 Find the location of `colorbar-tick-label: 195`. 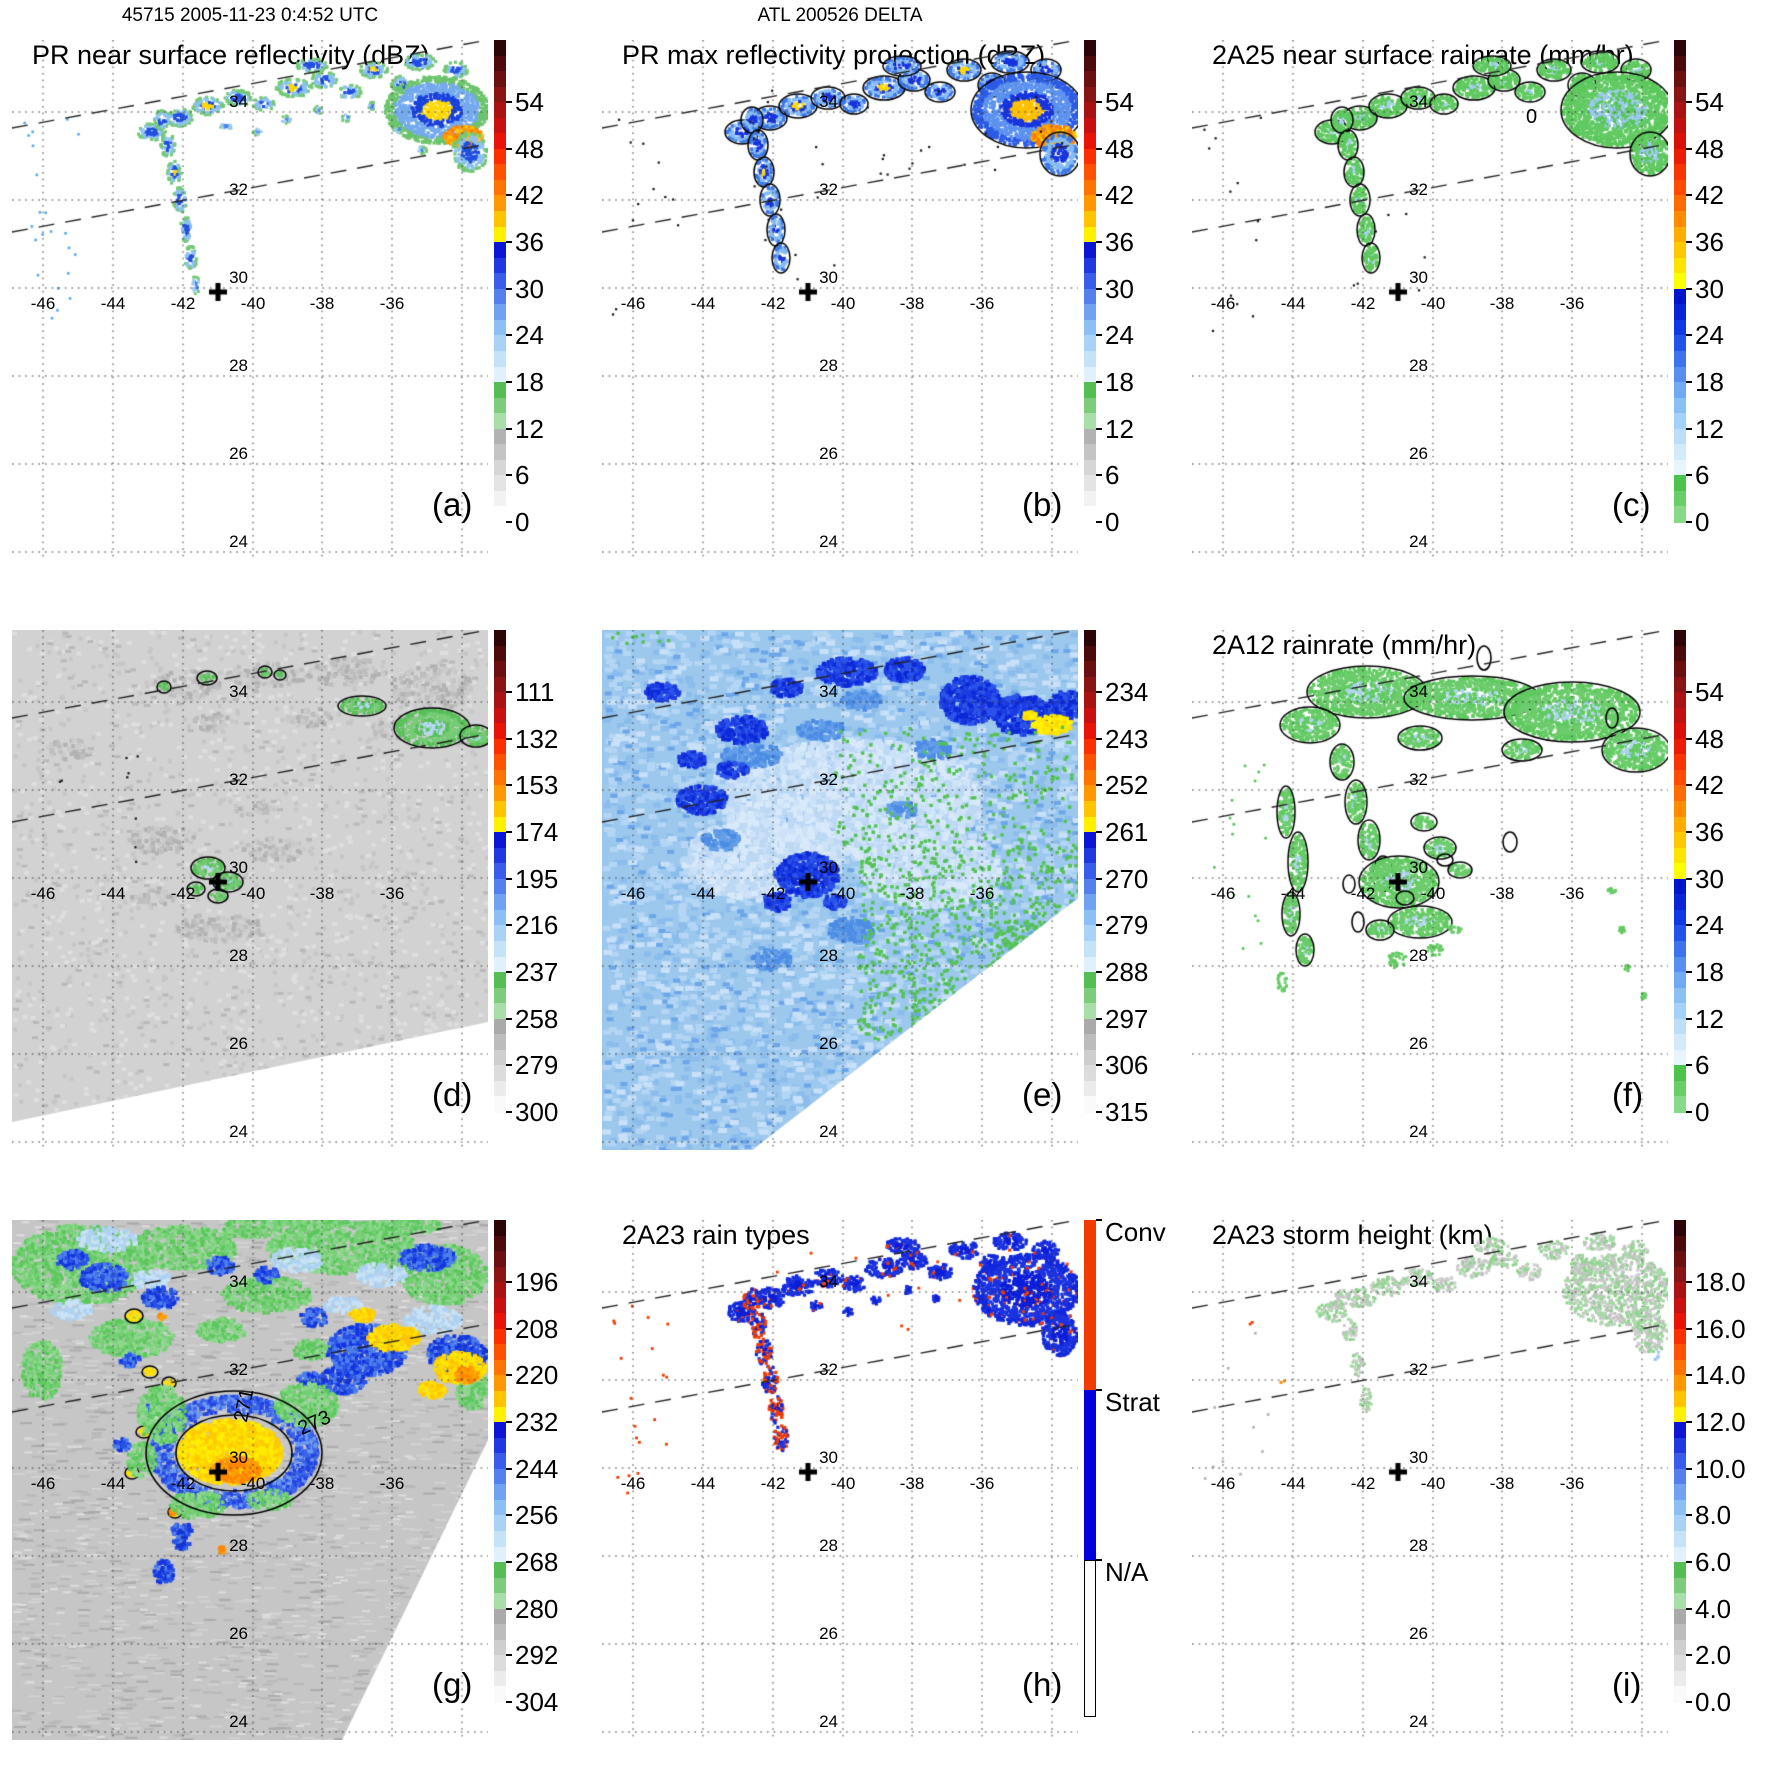

colorbar-tick-label: 195 is located at coordinates (537, 878).